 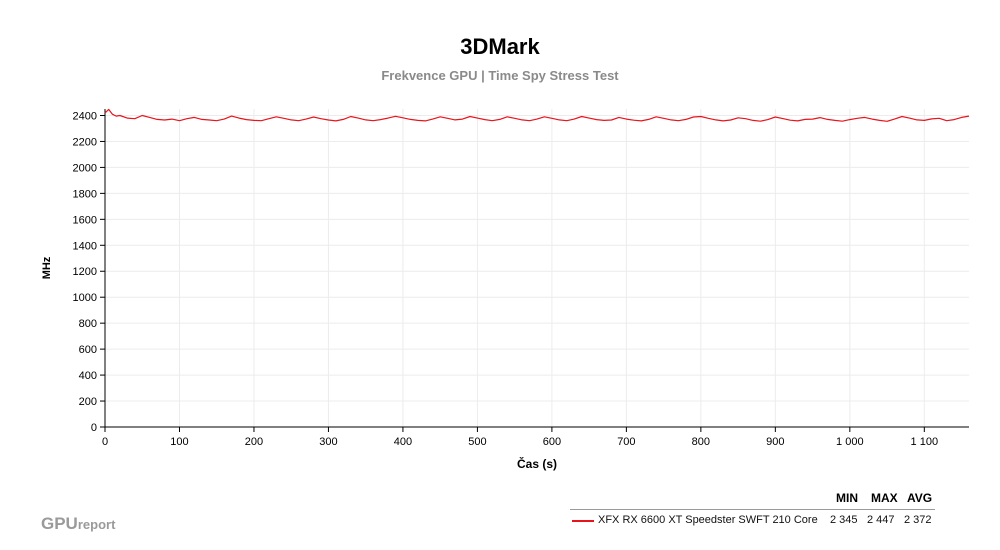 I want to click on x-tick-label: 100, so click(x=179, y=442).